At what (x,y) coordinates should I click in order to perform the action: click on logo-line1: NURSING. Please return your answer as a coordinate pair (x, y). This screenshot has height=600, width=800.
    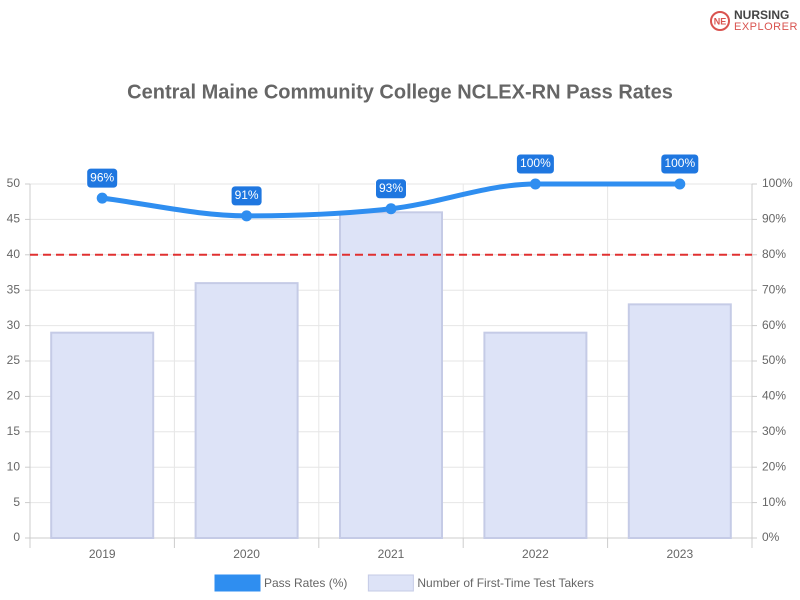
    Looking at the image, I should click on (761, 15).